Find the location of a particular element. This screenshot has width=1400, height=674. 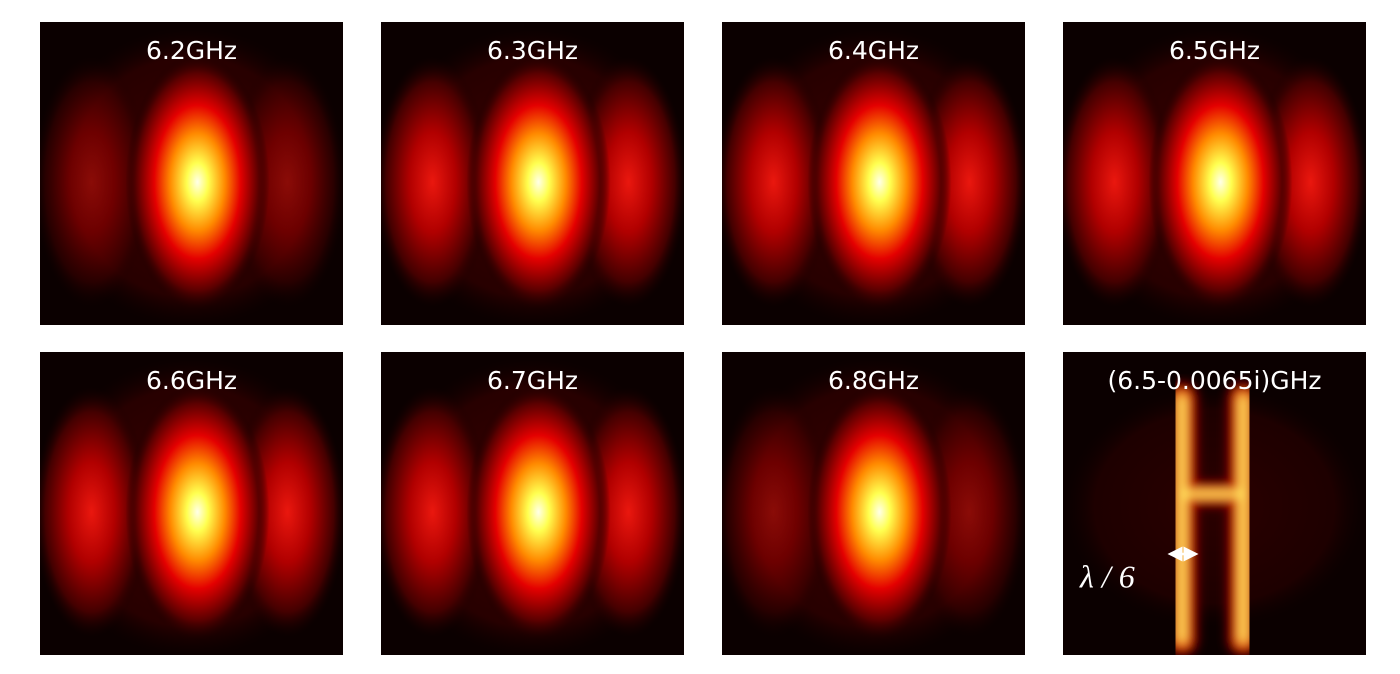

panel-label: (6.5-0.0065i)GHz is located at coordinates (1214, 380).